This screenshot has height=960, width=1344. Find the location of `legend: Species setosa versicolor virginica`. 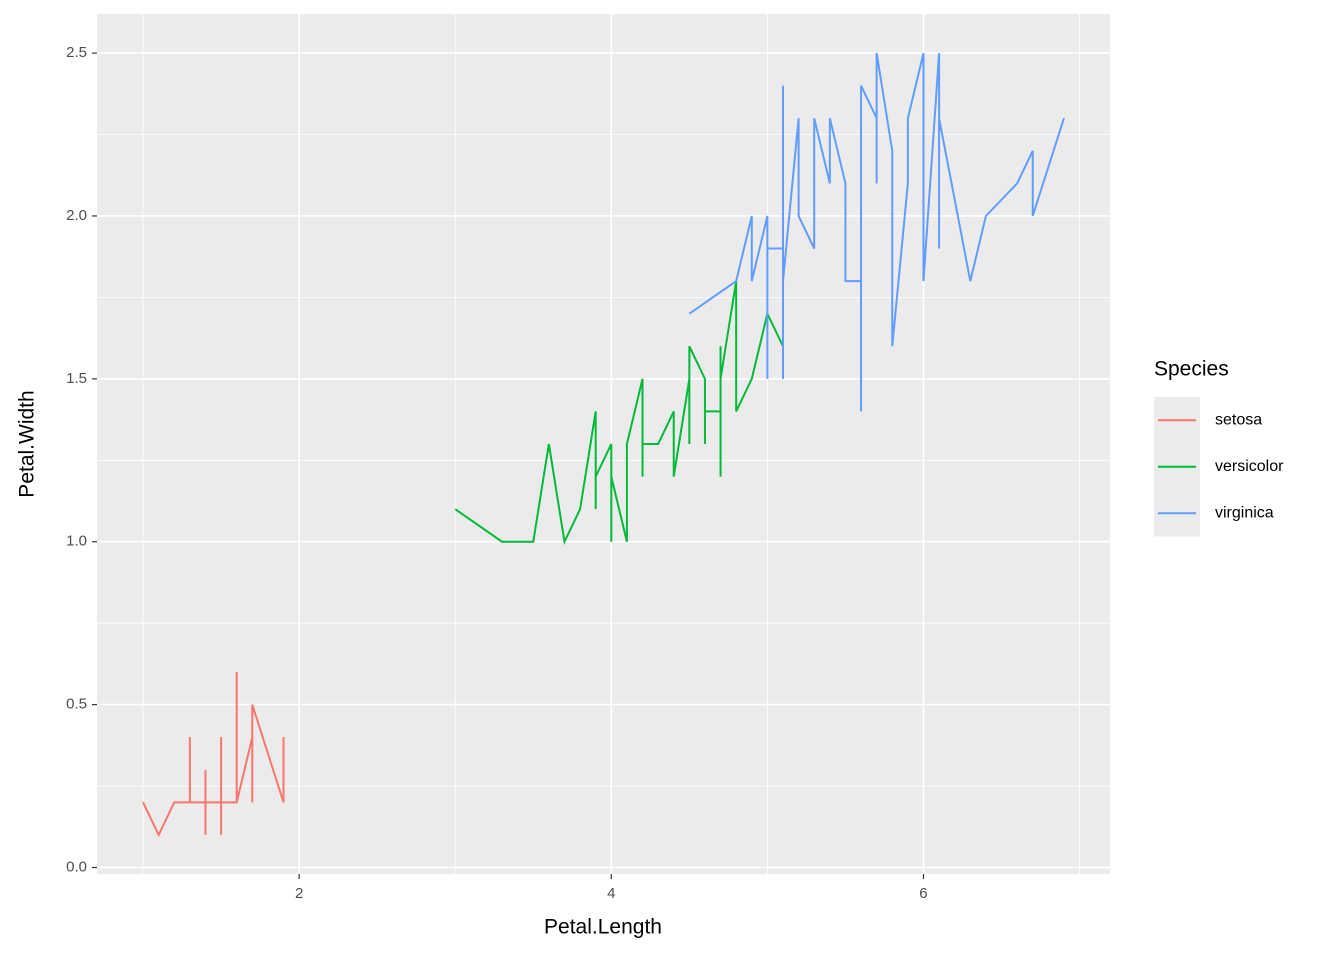

legend: Species setosa versicolor virginica is located at coordinates (1219, 447).